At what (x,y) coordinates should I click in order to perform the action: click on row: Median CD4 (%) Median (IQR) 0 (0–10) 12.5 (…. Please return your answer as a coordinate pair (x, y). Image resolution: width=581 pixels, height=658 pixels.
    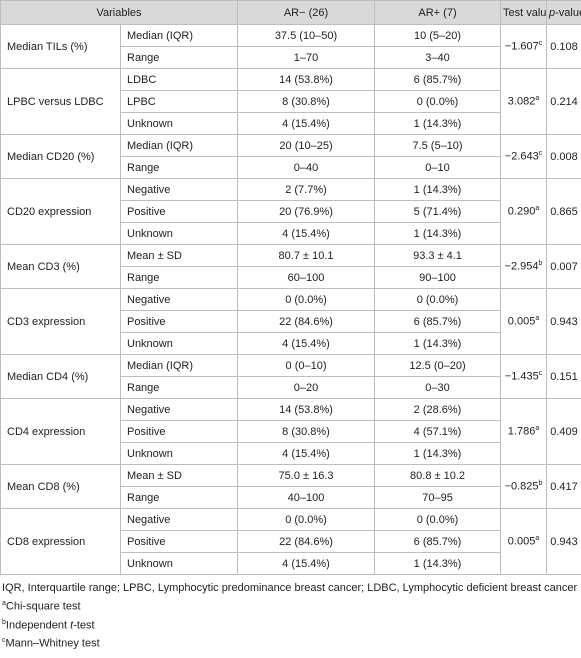
    Looking at the image, I should click on (290, 376).